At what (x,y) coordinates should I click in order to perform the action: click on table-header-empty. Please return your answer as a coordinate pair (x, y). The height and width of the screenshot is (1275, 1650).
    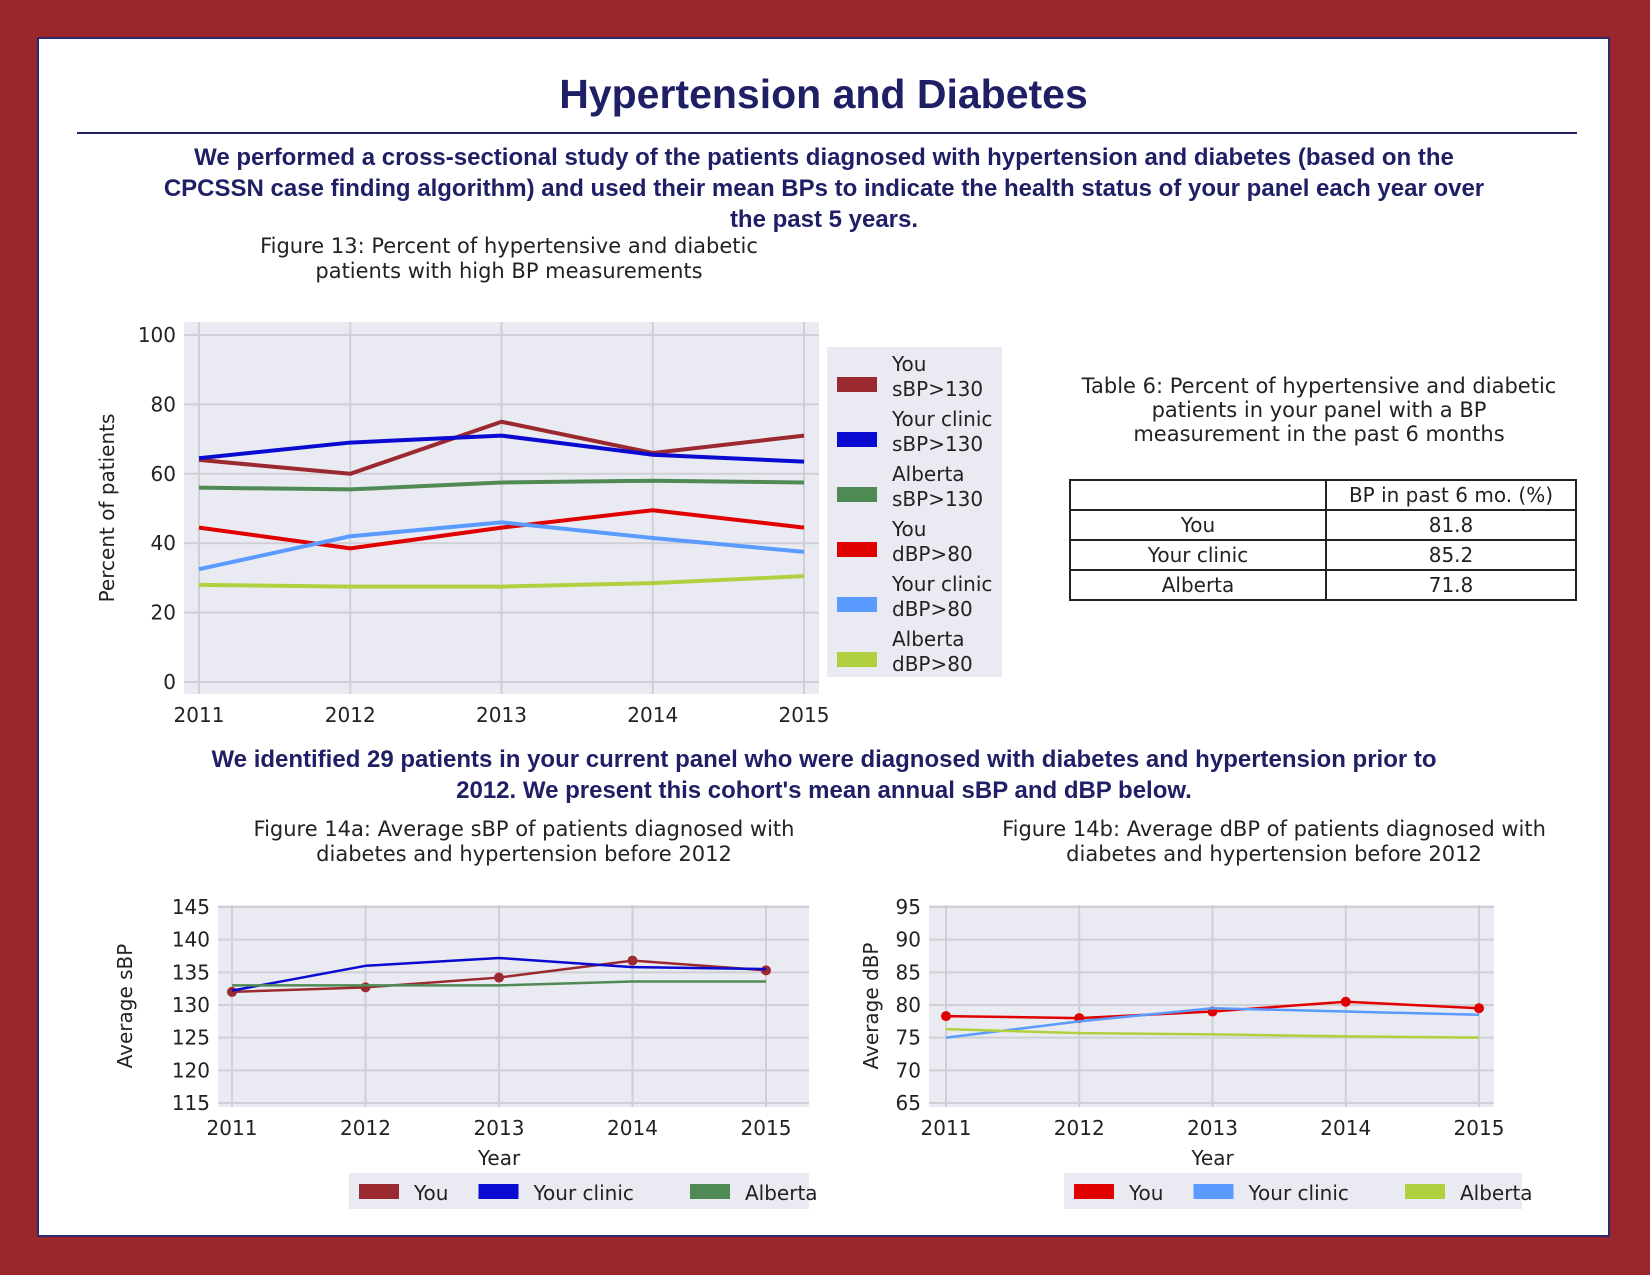
    Looking at the image, I should click on (1198, 495).